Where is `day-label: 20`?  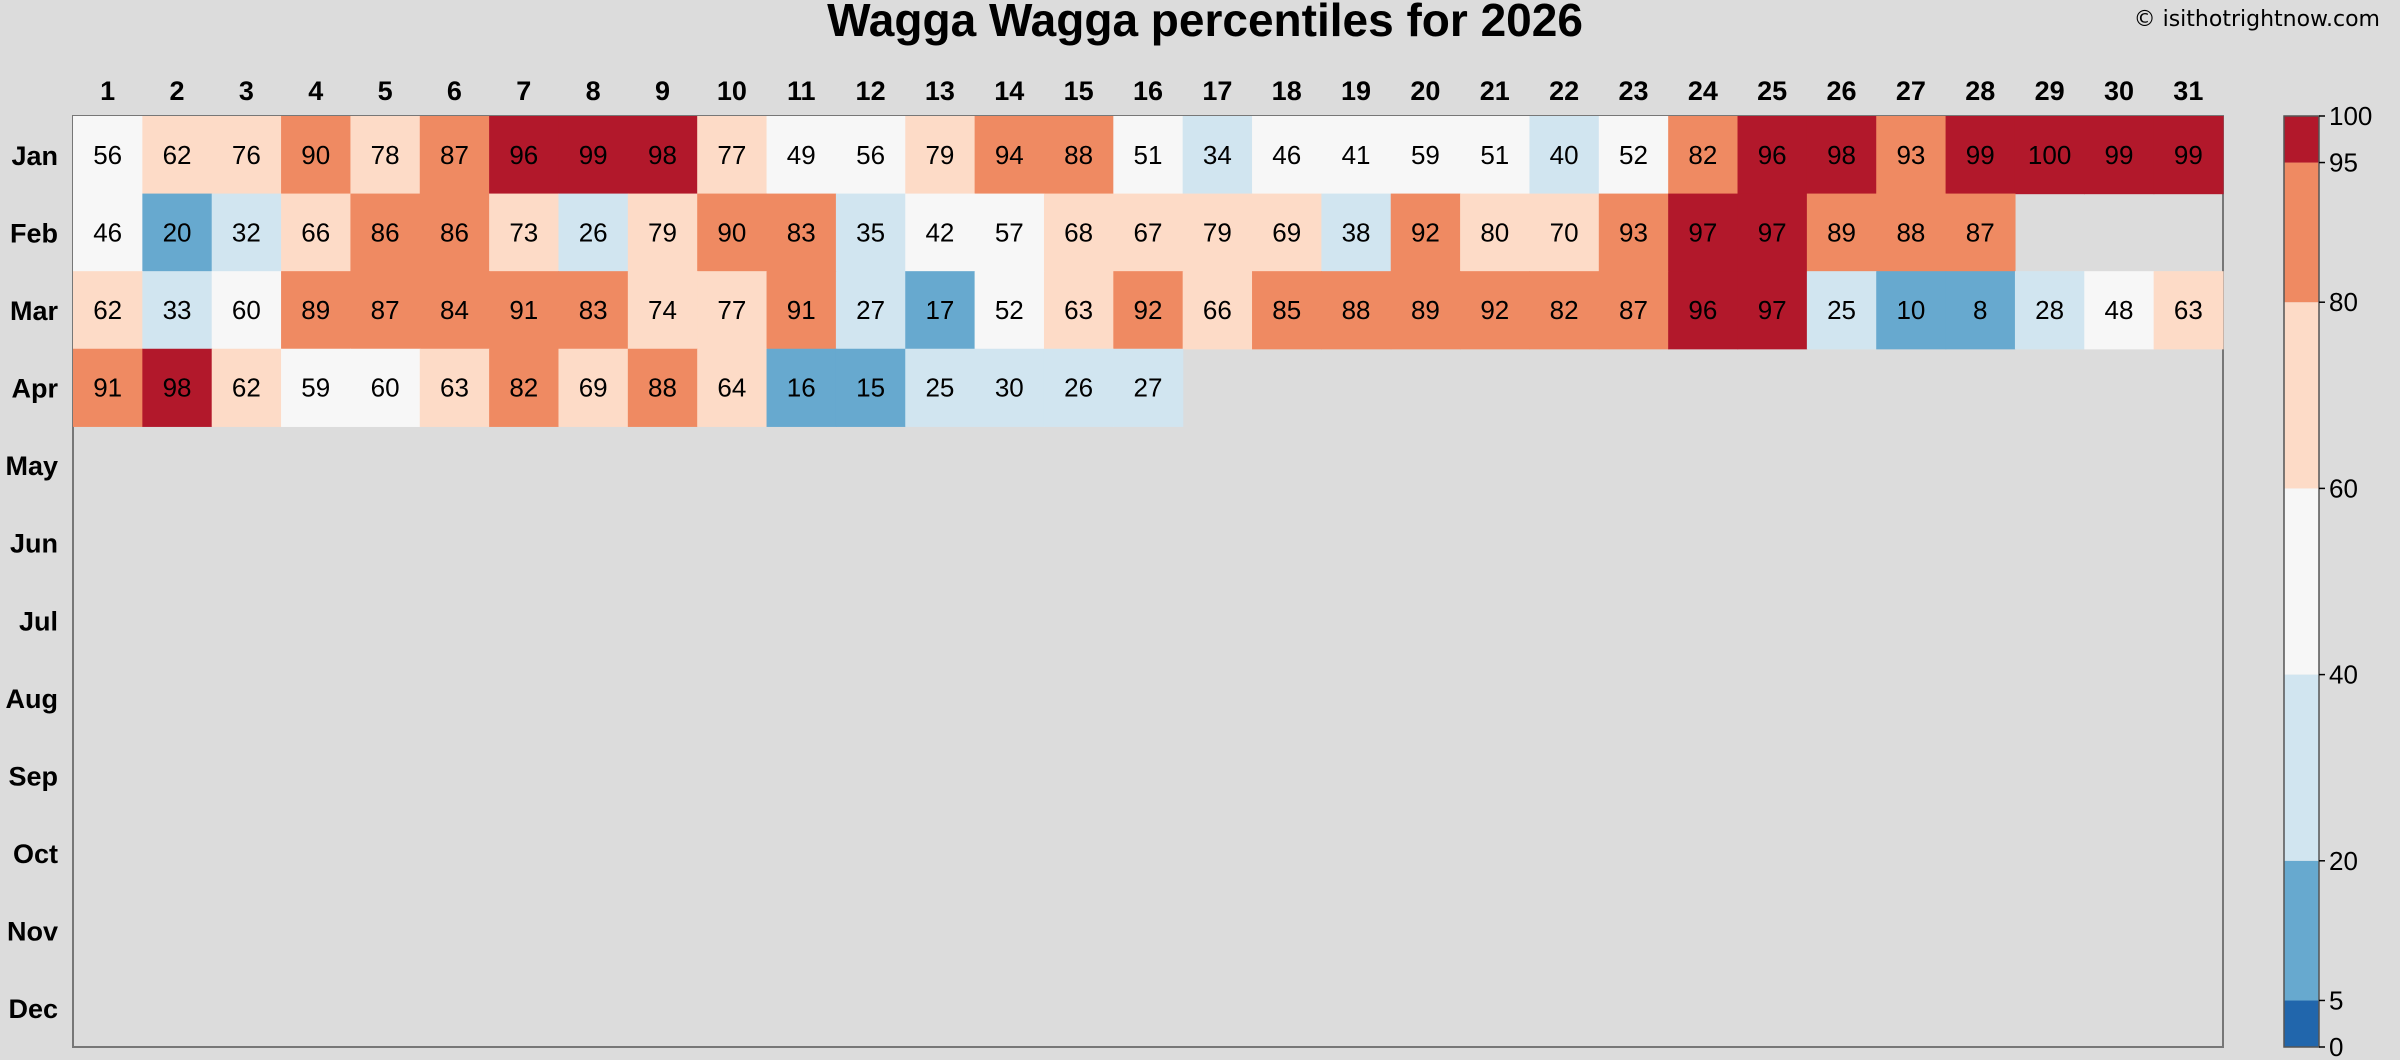 day-label: 20 is located at coordinates (1425, 91).